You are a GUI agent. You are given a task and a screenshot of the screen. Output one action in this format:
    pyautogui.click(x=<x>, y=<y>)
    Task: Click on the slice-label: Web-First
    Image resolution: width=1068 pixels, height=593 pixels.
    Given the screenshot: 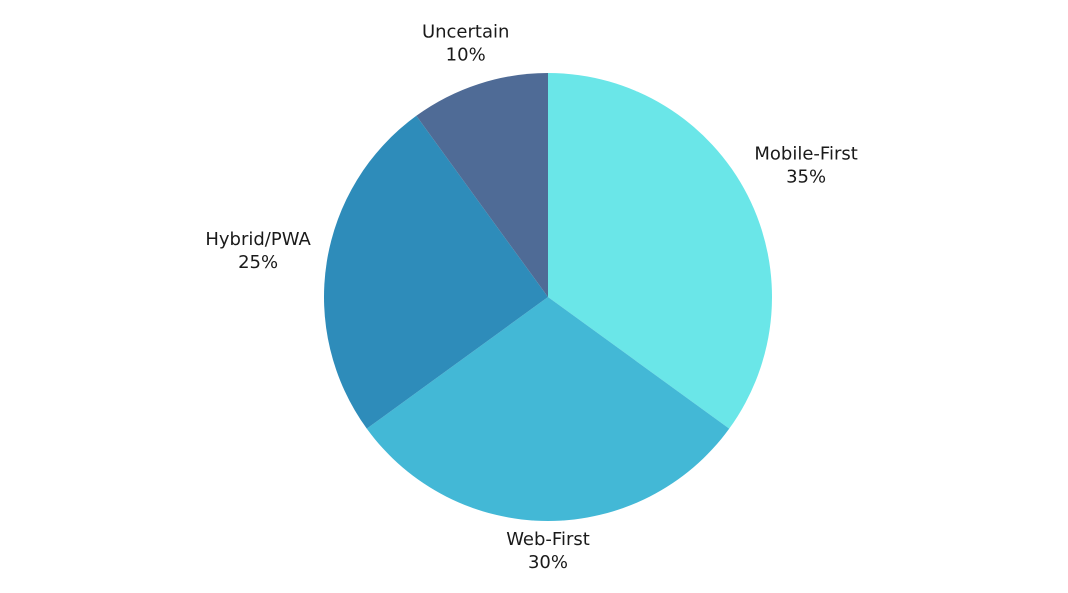 What is the action you would take?
    pyautogui.click(x=548, y=539)
    